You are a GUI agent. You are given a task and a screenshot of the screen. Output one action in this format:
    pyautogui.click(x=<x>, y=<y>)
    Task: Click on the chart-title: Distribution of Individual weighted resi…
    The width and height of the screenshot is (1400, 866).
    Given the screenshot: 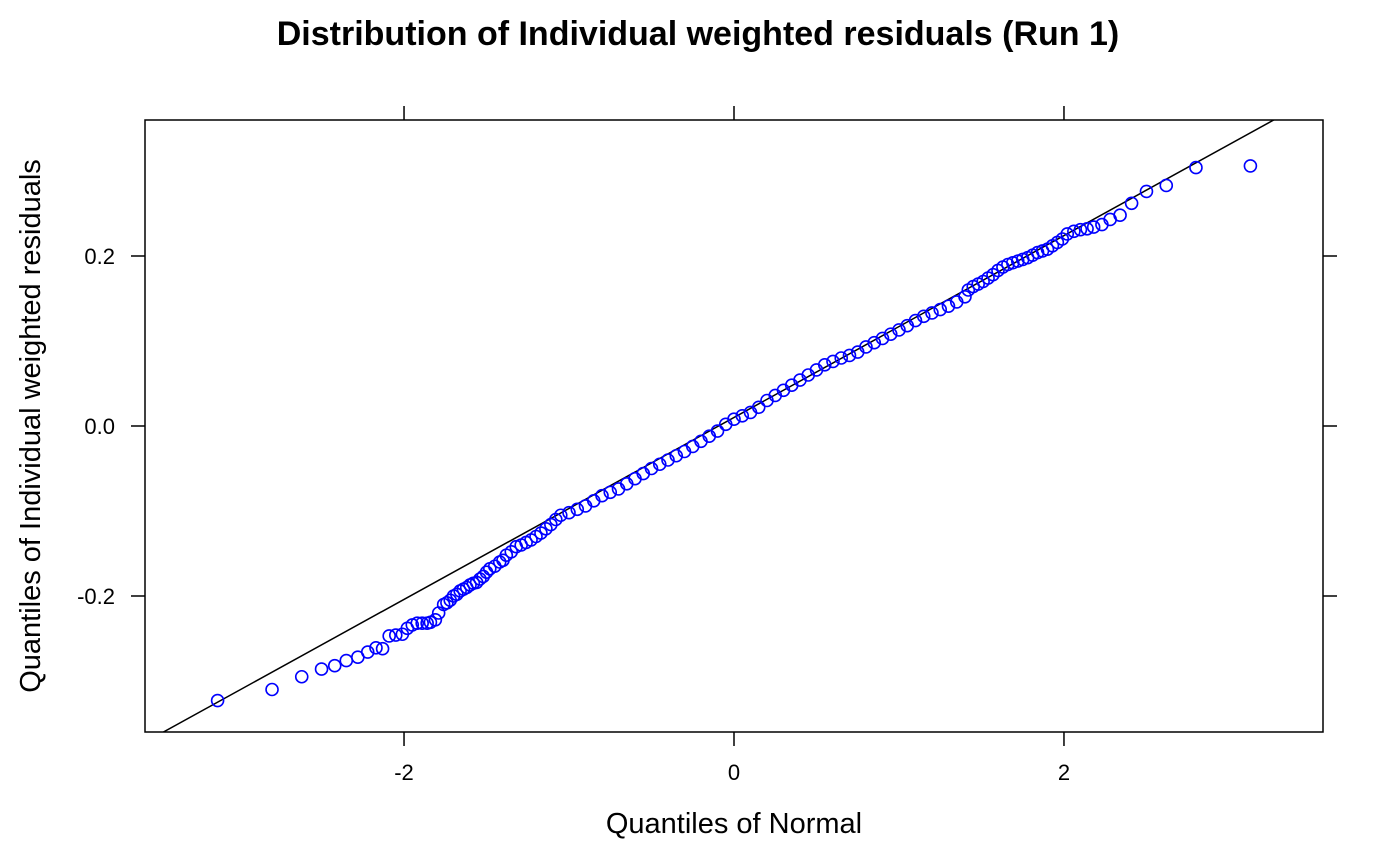 What is the action you would take?
    pyautogui.click(x=698, y=34)
    